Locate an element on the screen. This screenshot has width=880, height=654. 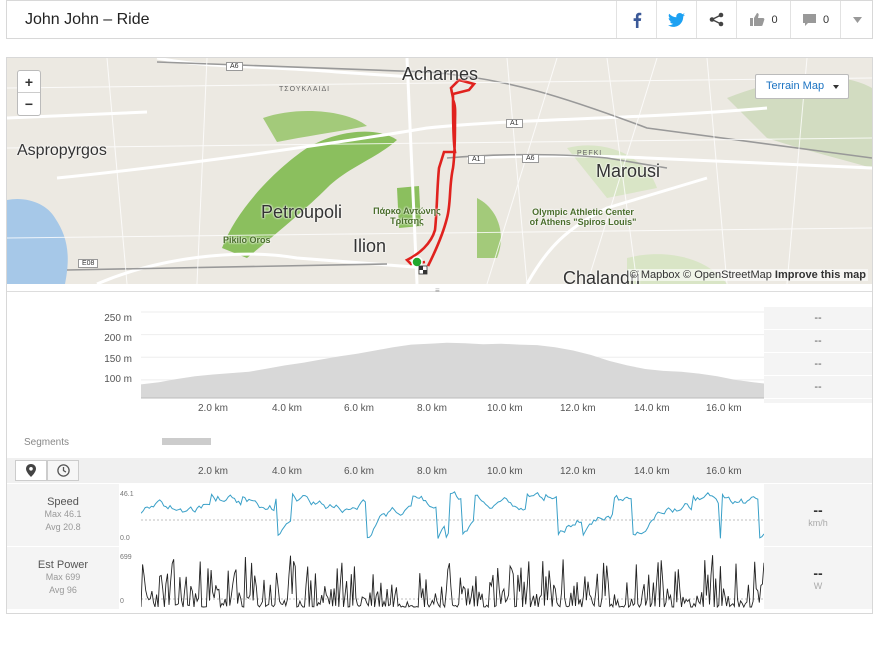
zoom-in-button: + is located at coordinates (29, 82).